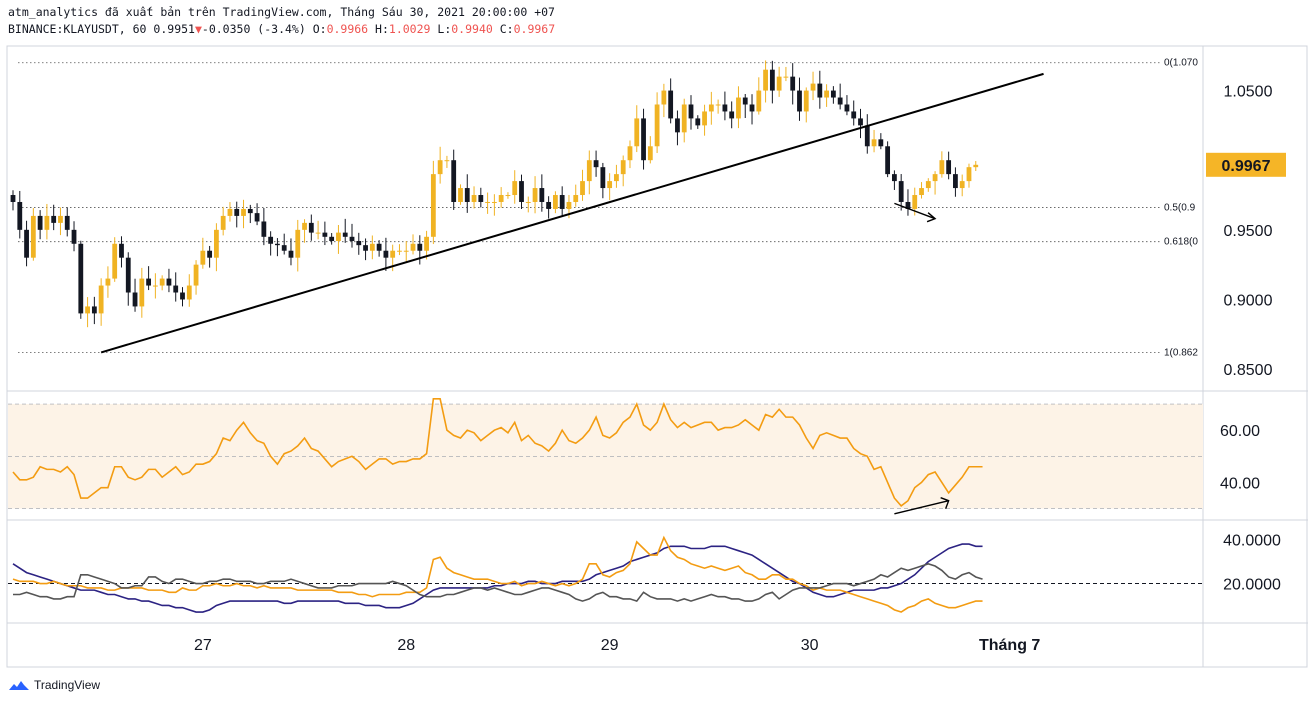 This screenshot has width=1308, height=704. I want to click on tradingview-logo-icon, so click(19, 685).